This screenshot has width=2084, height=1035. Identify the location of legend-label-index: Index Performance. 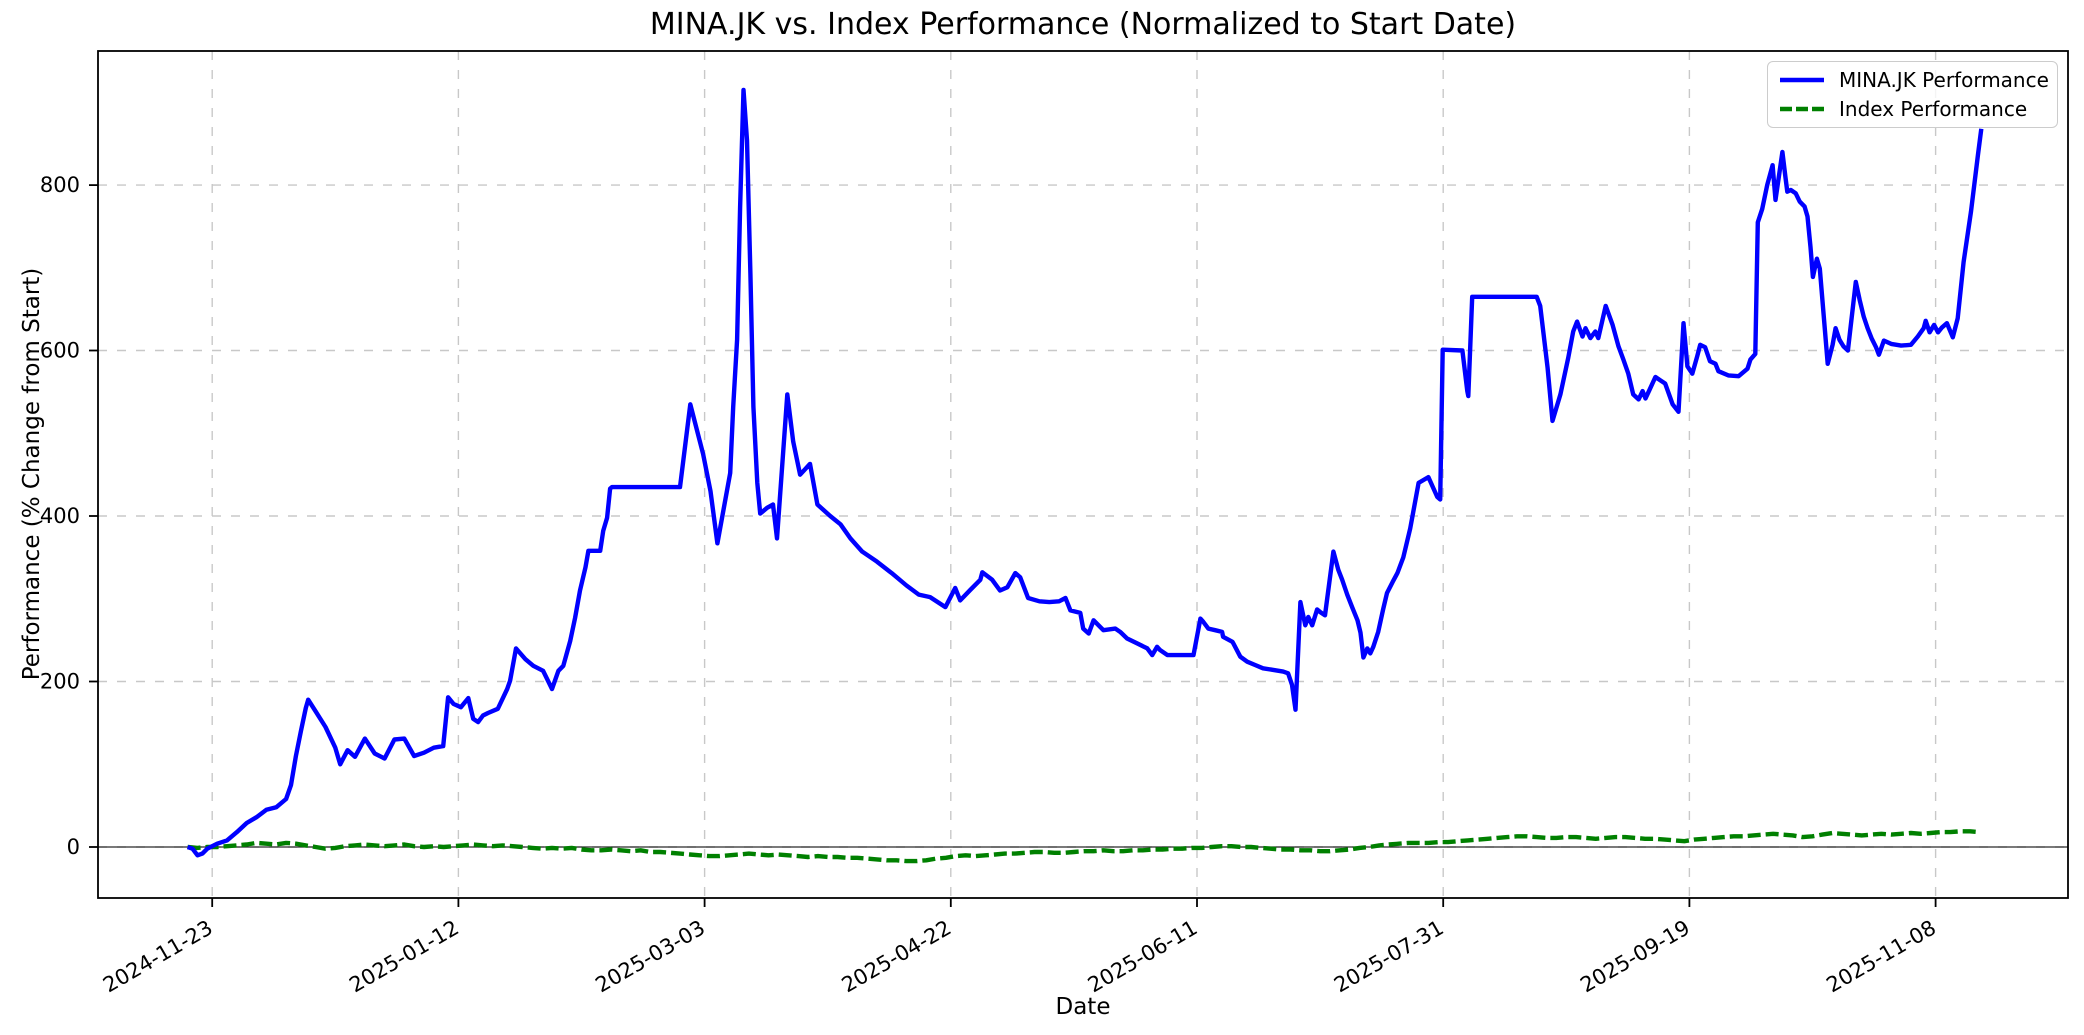
(1933, 109).